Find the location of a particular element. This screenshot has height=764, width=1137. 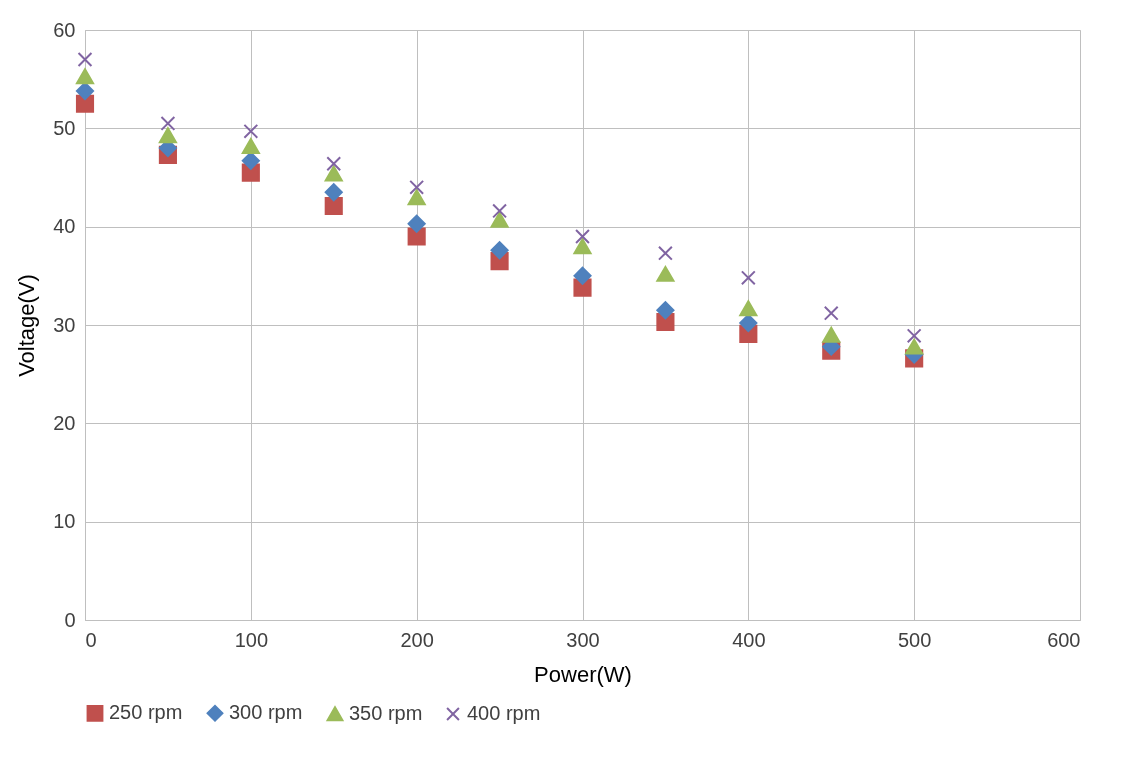

y-tick-label: 40 is located at coordinates (64, 226).